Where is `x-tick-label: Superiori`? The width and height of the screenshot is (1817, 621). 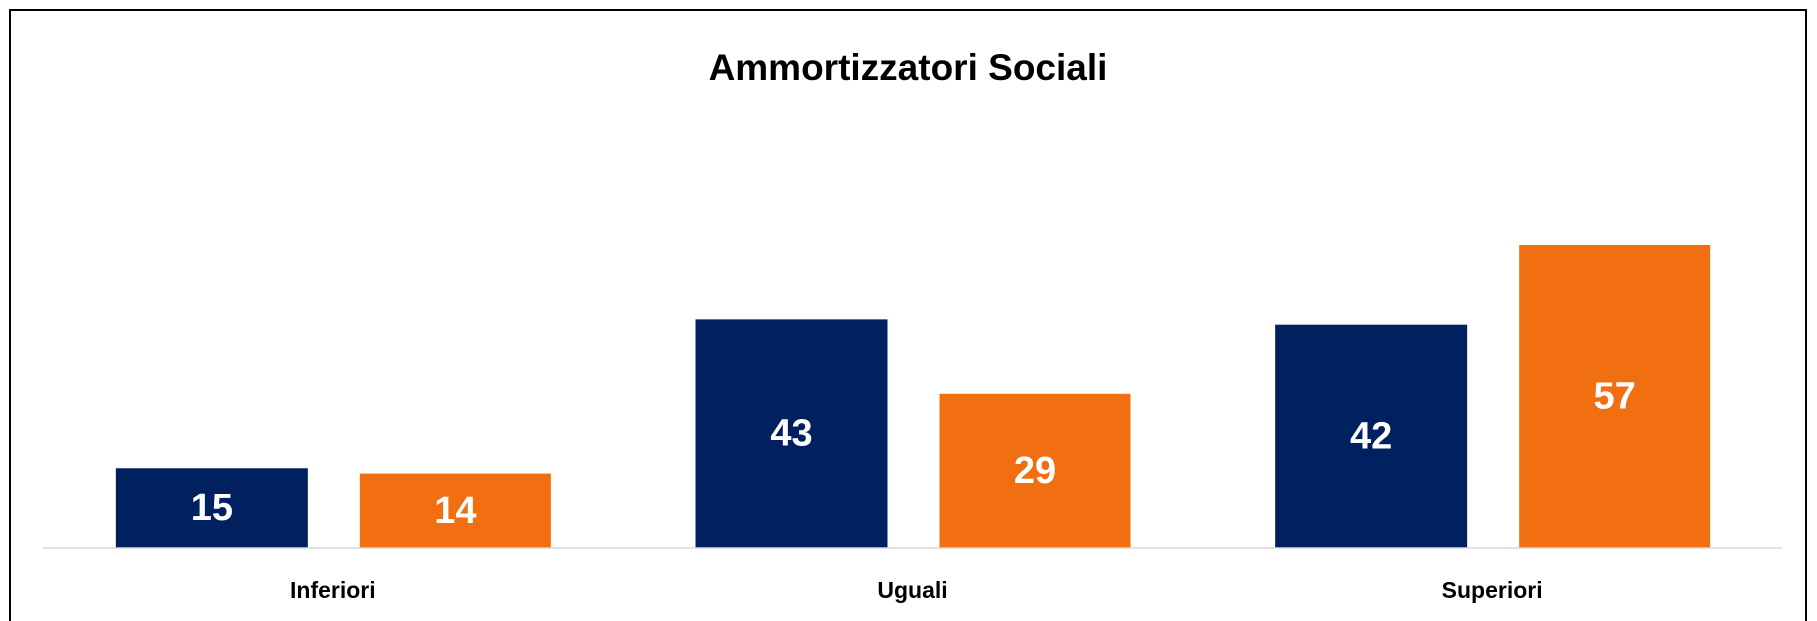
x-tick-label: Superiori is located at coordinates (1492, 590).